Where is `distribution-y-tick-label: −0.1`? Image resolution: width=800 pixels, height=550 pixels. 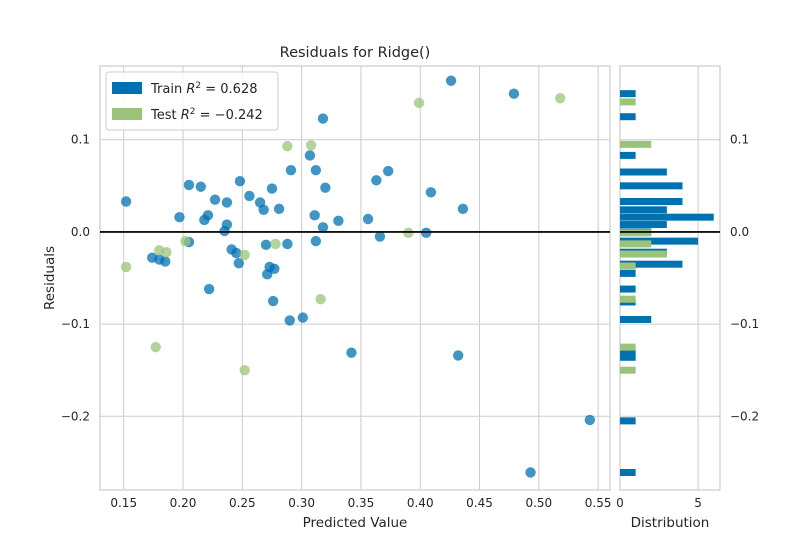 distribution-y-tick-label: −0.1 is located at coordinates (744, 324).